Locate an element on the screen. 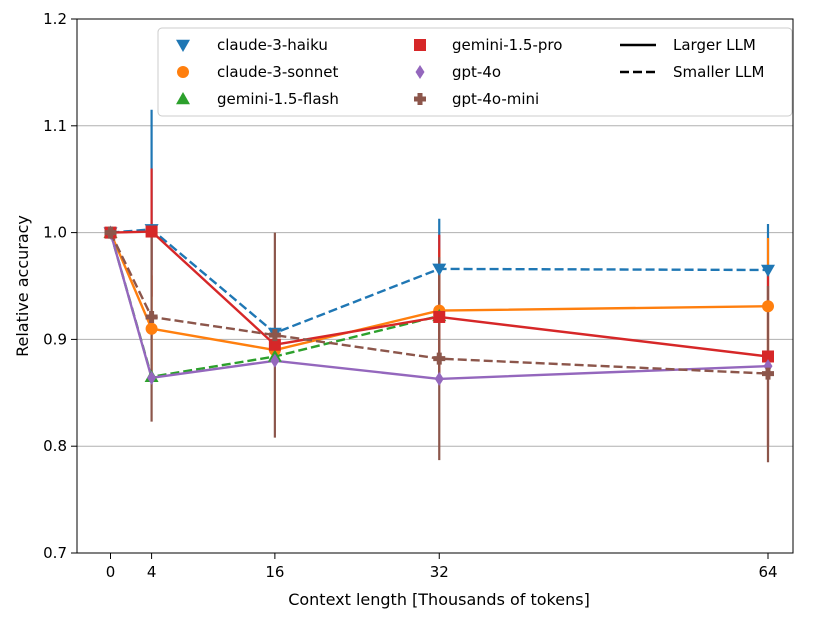  x-tick-label: 32 is located at coordinates (439, 572).